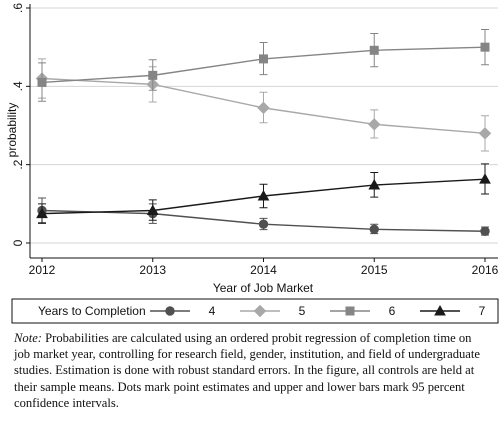  What do you see at coordinates (18, 164) in the screenshot?
I see `y-tick-label: .2` at bounding box center [18, 164].